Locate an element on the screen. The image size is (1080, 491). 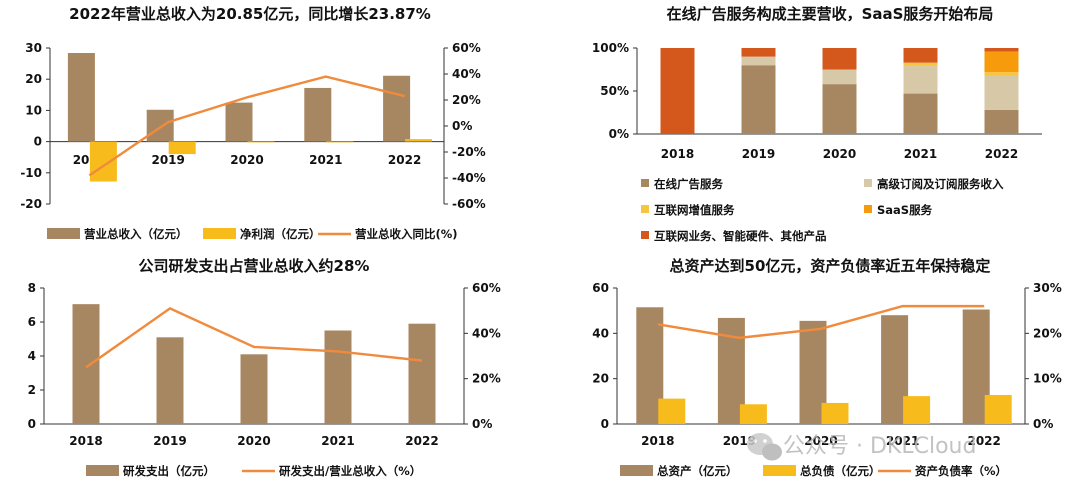
rnd-legend-label: 研发支出（亿元） is located at coordinates (169, 471).